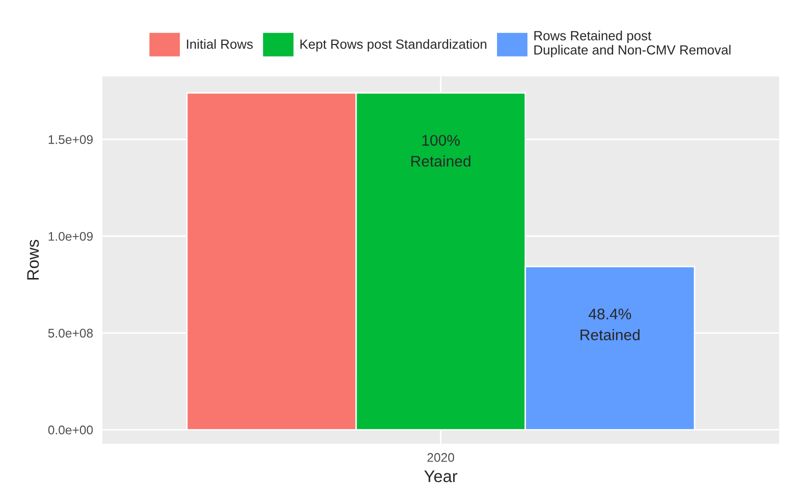 Image resolution: width=787 pixels, height=493 pixels. Describe the element at coordinates (440, 457) in the screenshot. I see `x-tick-label: 2020` at that location.